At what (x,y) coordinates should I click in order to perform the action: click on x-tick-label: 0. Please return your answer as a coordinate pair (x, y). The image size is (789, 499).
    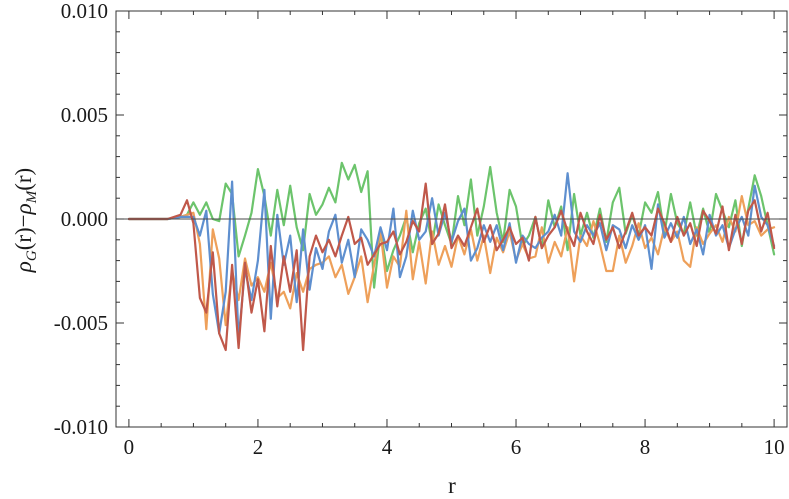
    Looking at the image, I should click on (129, 447).